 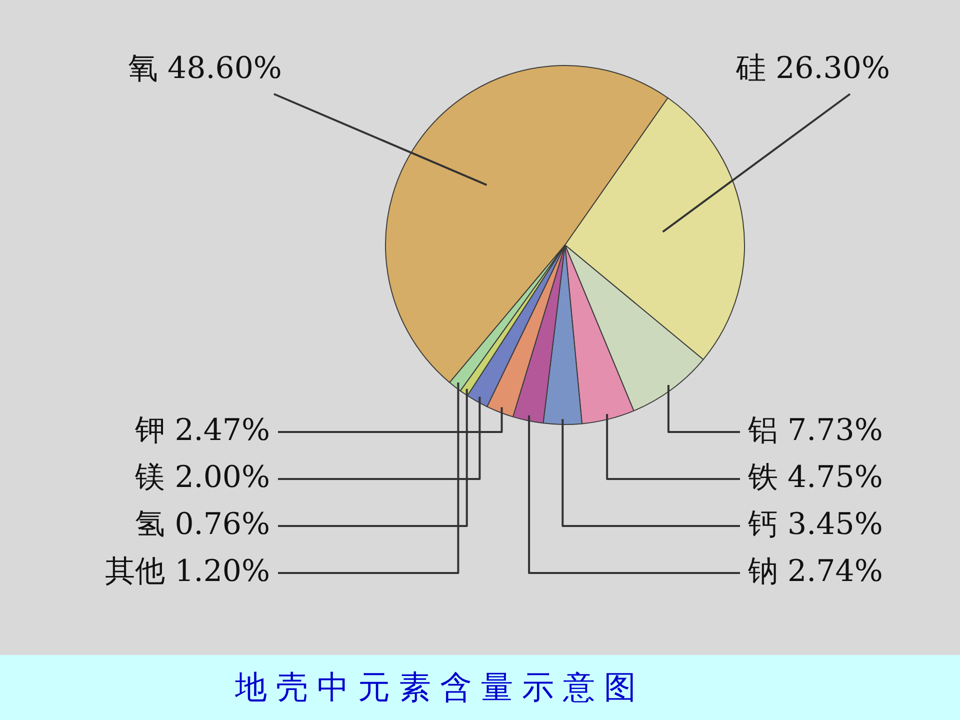 What do you see at coordinates (812, 68) in the screenshot?
I see `slice-label: 硅 26.30%` at bounding box center [812, 68].